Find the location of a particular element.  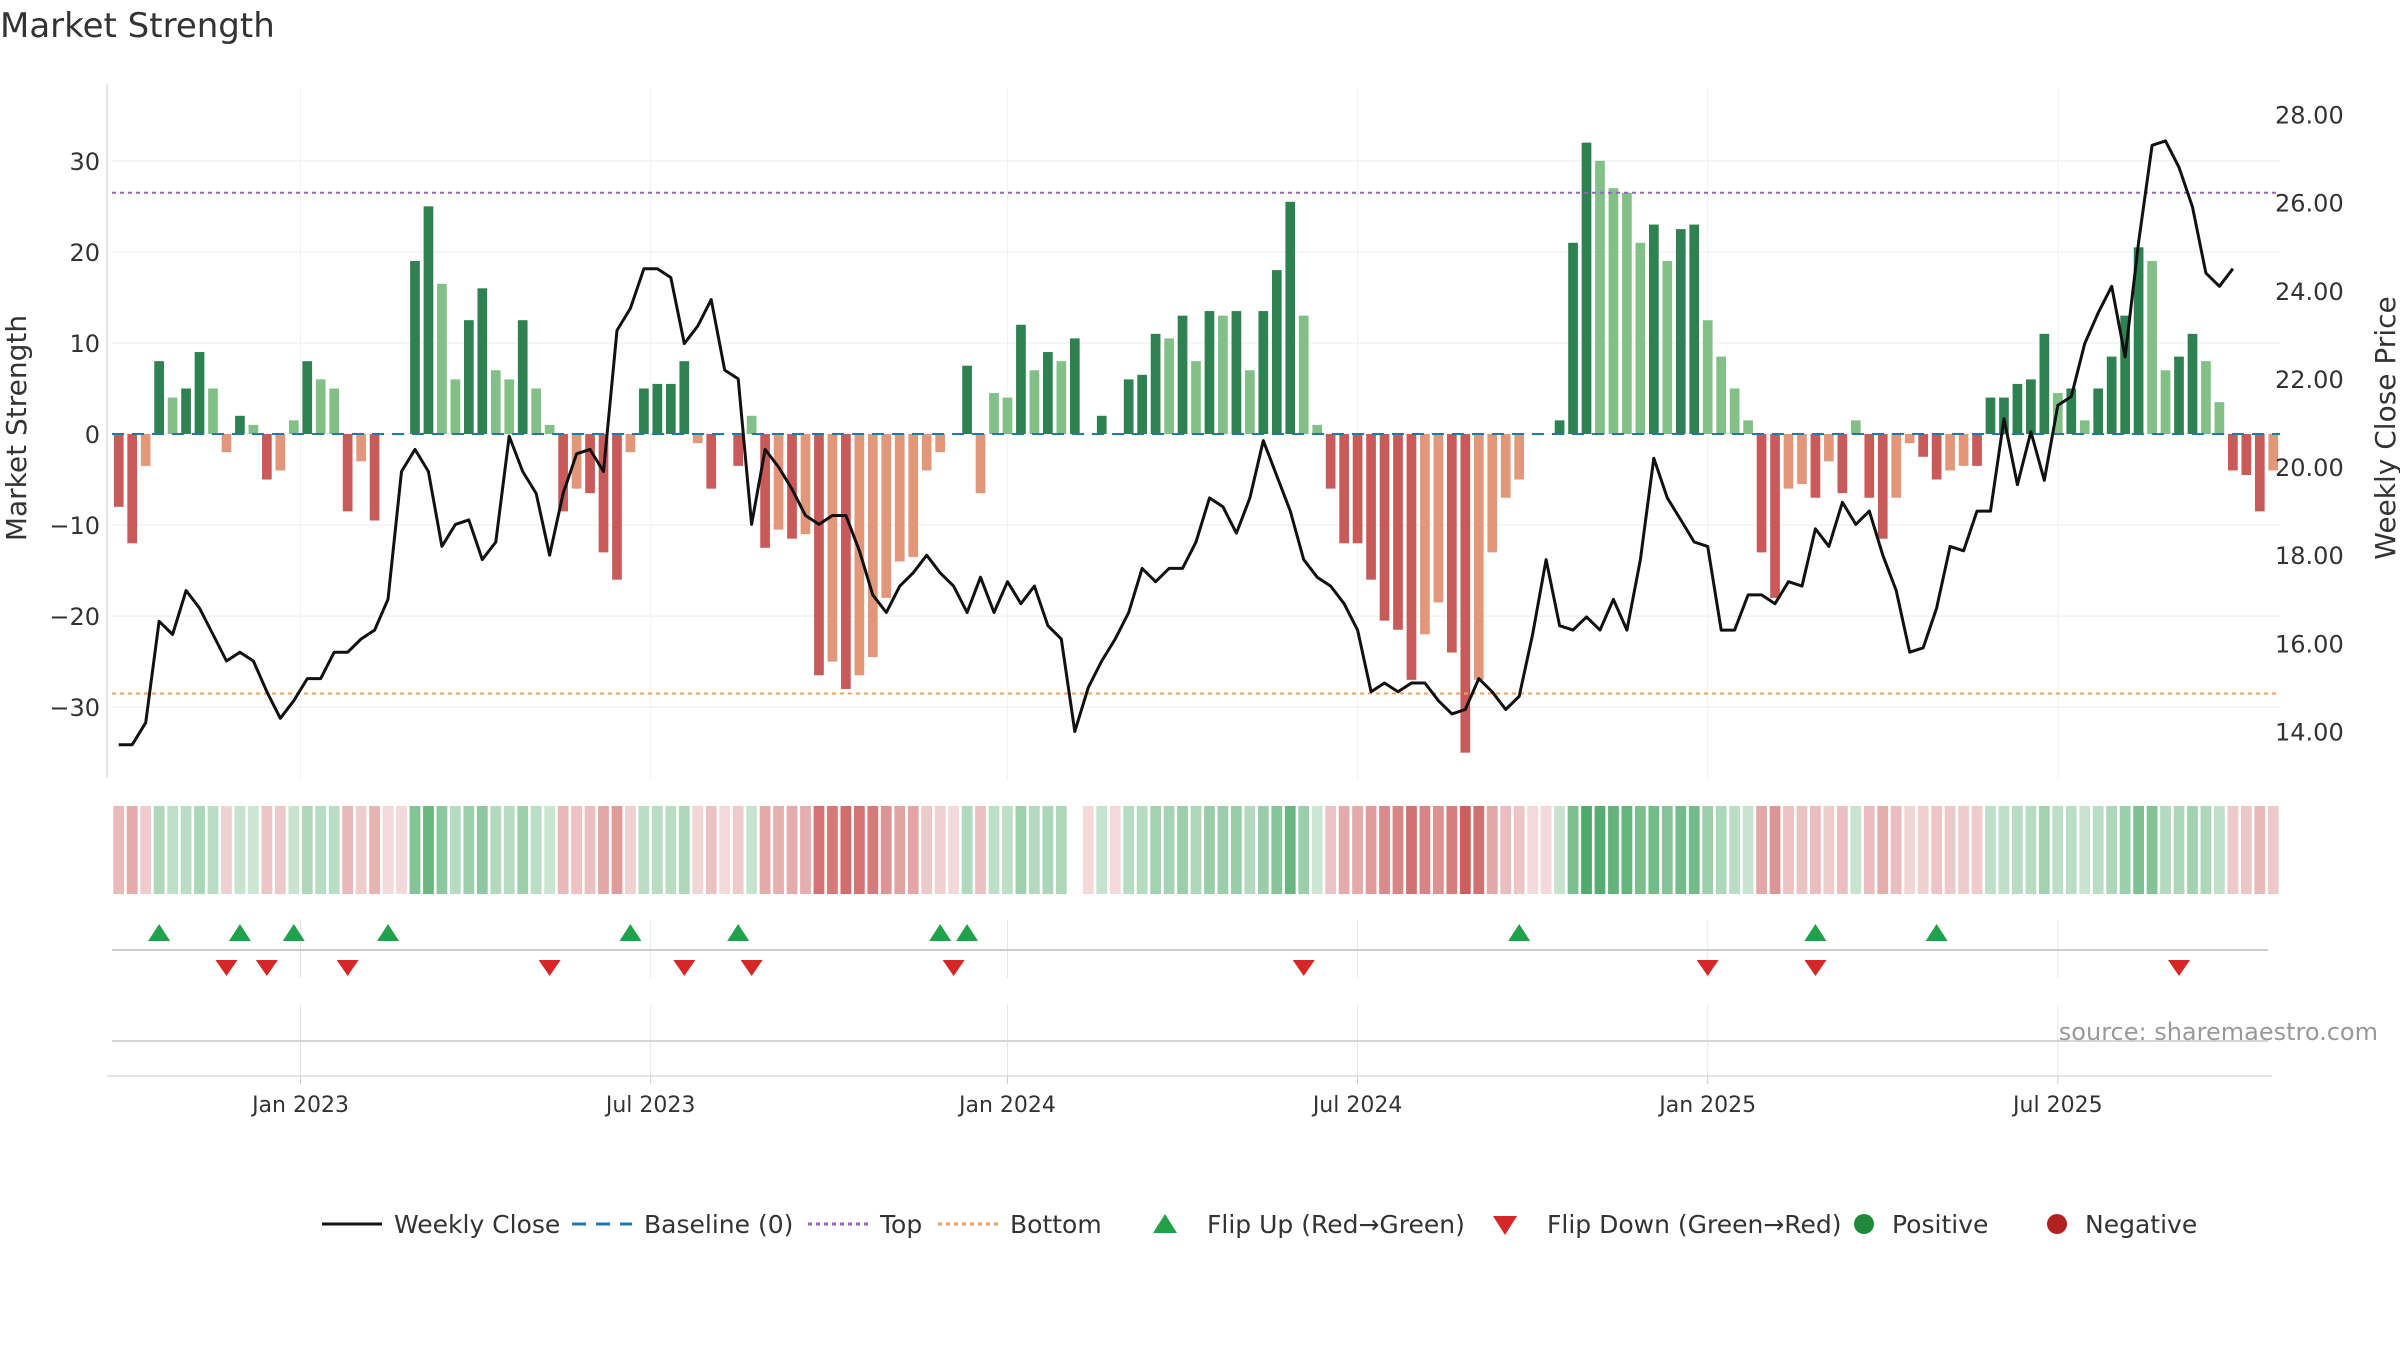

legend-item: Baseline (0) is located at coordinates (682, 1224).